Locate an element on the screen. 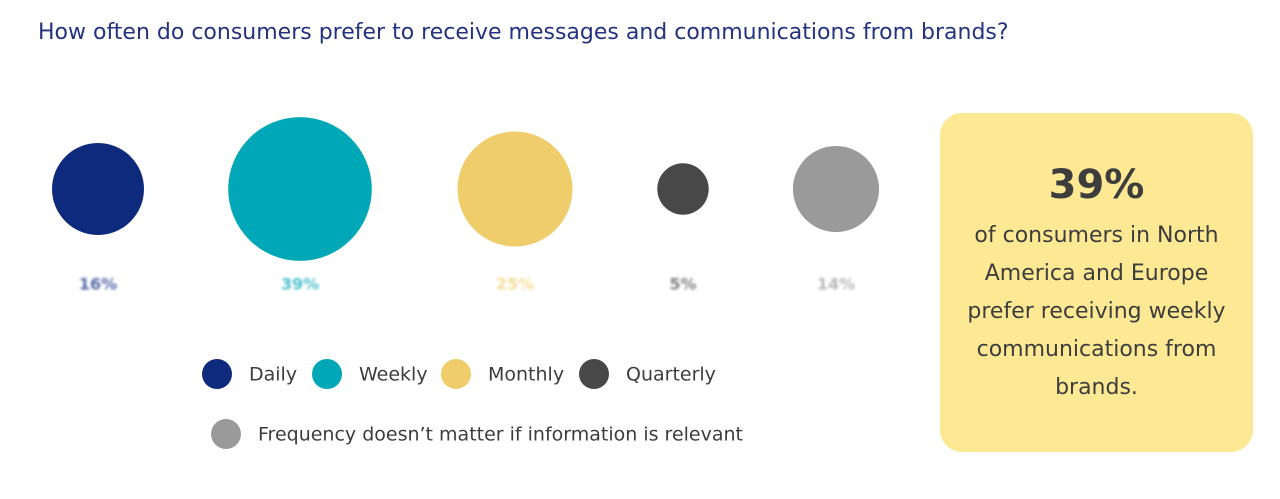  legend-label: Quarterly is located at coordinates (671, 375).